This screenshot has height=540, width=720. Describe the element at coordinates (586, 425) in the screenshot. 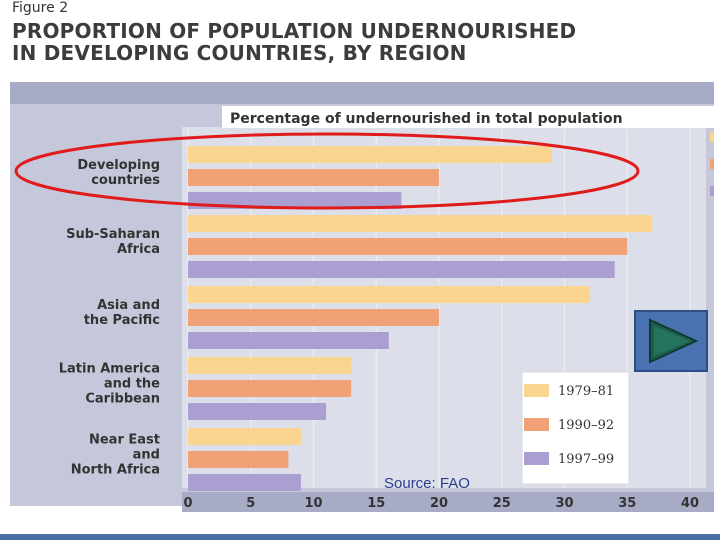

I see `legend-label: 1990–92` at that location.